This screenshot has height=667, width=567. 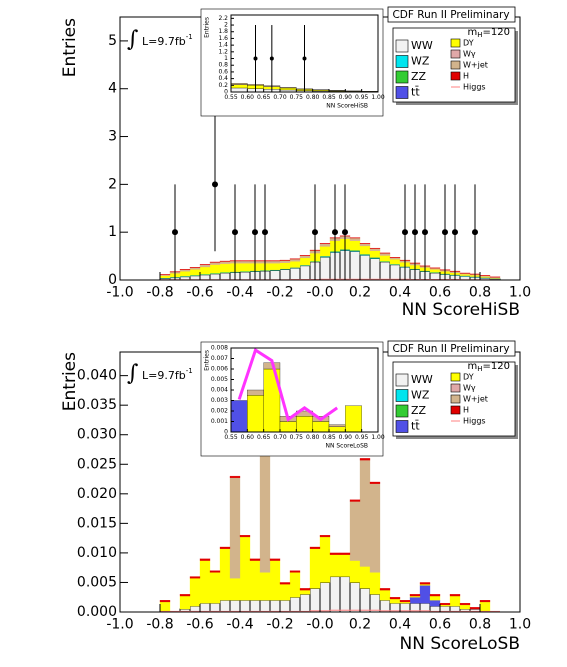 I want to click on legend-label: DY, so click(x=468, y=43).